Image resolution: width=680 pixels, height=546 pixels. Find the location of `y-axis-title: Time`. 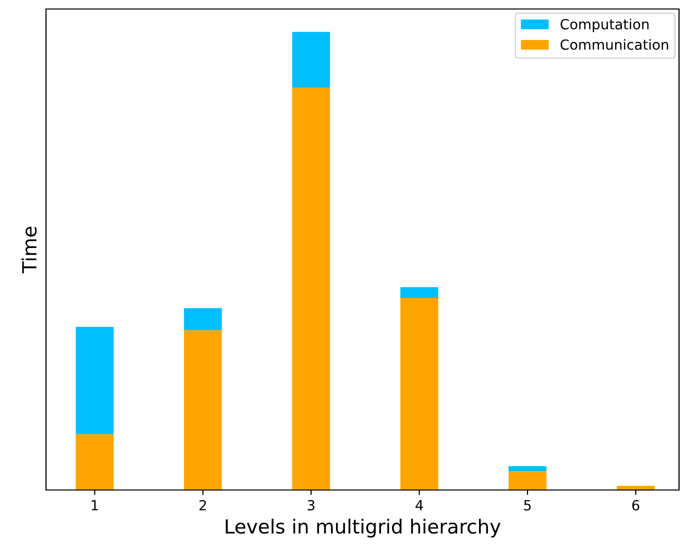

y-axis-title: Time is located at coordinates (29, 250).